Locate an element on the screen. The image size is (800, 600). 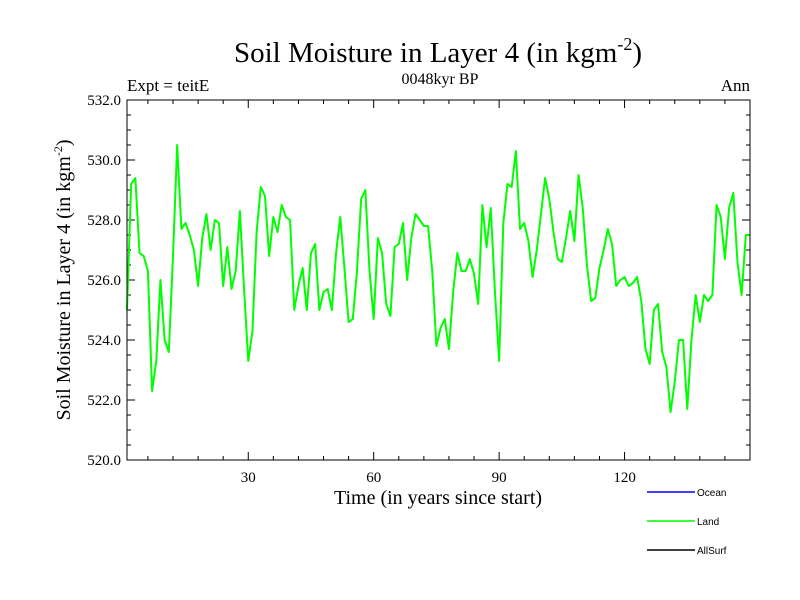
legend-label-land: Land is located at coordinates (708, 522).